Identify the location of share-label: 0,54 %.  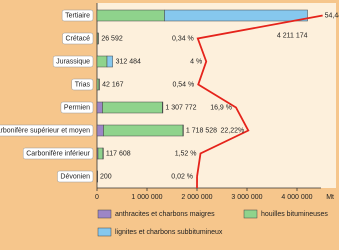
(183, 84).